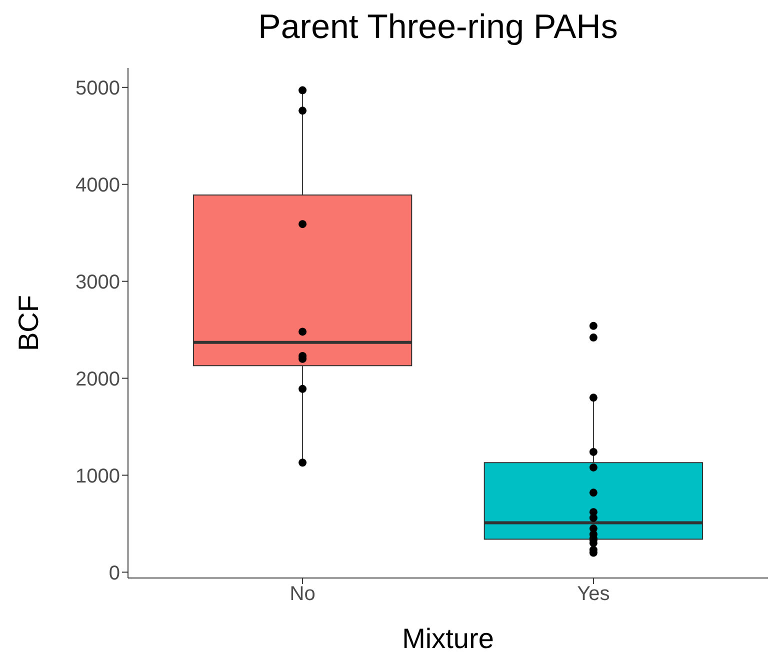 The height and width of the screenshot is (670, 781). Describe the element at coordinates (593, 594) in the screenshot. I see `x-tick-label: Yes` at that location.